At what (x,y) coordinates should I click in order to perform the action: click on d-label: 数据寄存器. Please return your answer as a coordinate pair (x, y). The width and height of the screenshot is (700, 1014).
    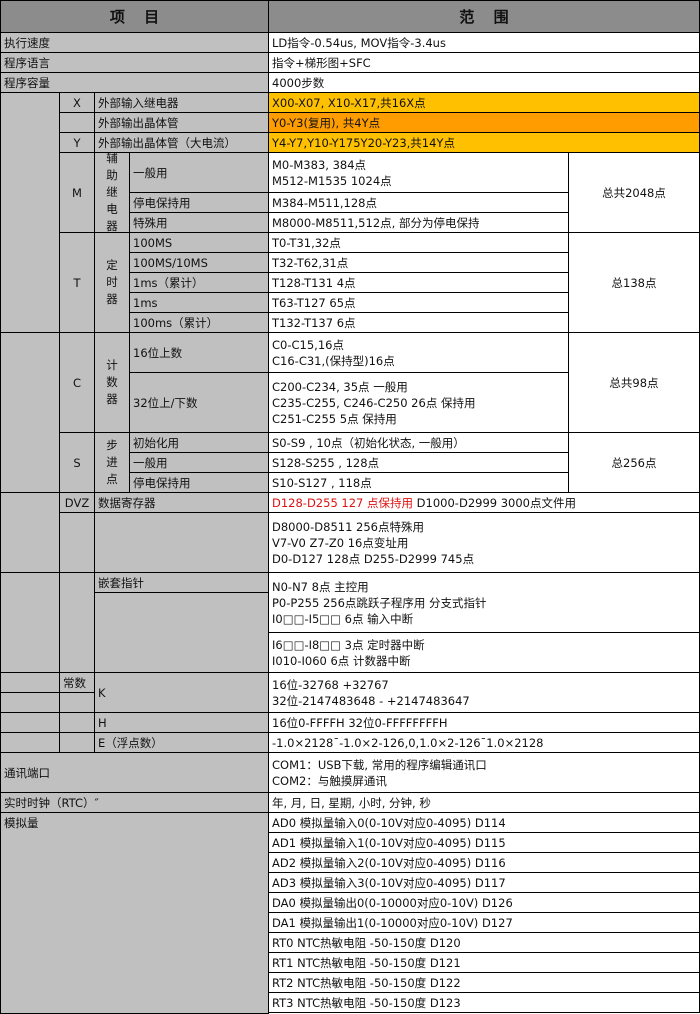
    Looking at the image, I should click on (182, 503).